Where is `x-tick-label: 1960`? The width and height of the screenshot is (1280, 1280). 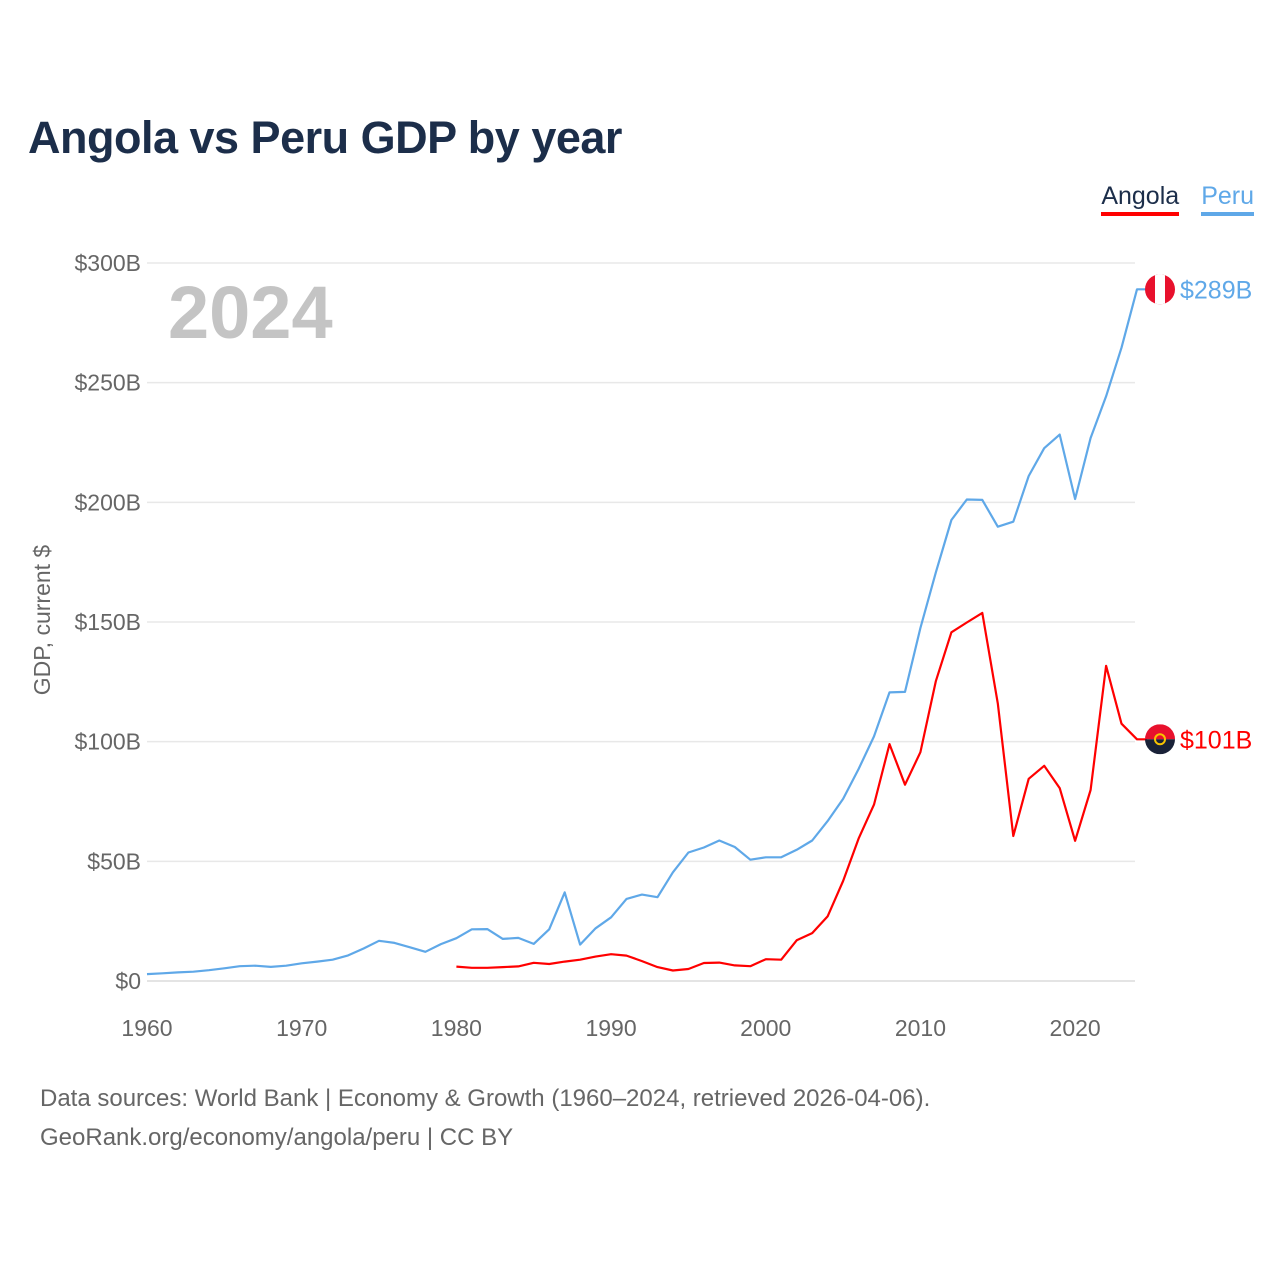 x-tick-label: 1960 is located at coordinates (146, 1028).